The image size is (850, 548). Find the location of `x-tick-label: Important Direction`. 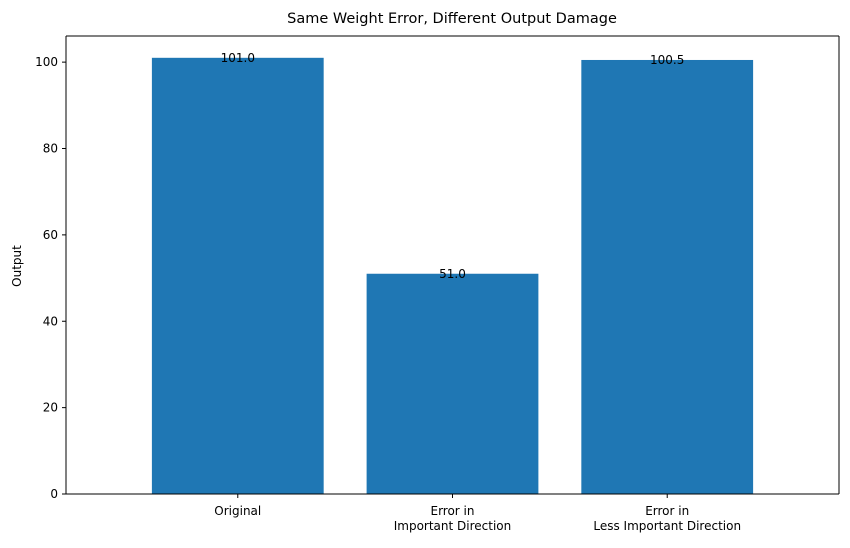

x-tick-label: Important Direction is located at coordinates (453, 526).